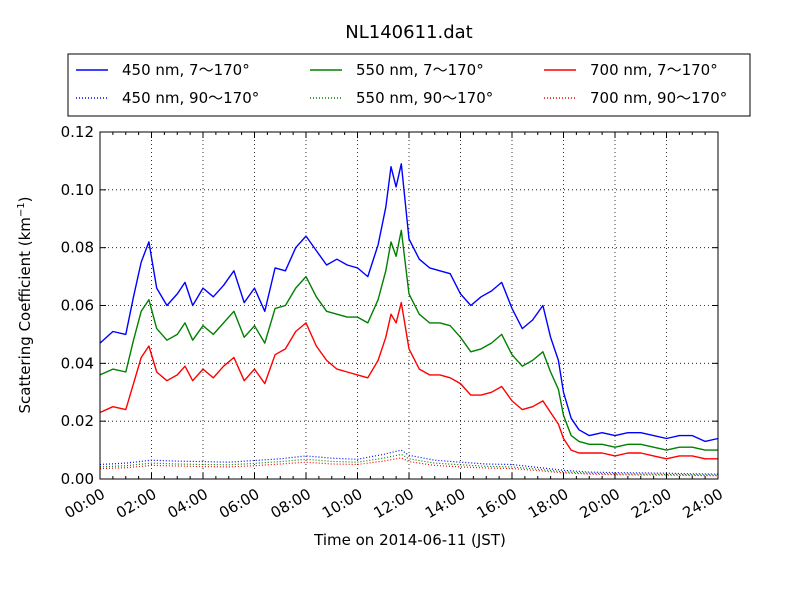 The image size is (800, 600). What do you see at coordinates (77, 132) in the screenshot?
I see `y-tick-label: 0.12` at bounding box center [77, 132].